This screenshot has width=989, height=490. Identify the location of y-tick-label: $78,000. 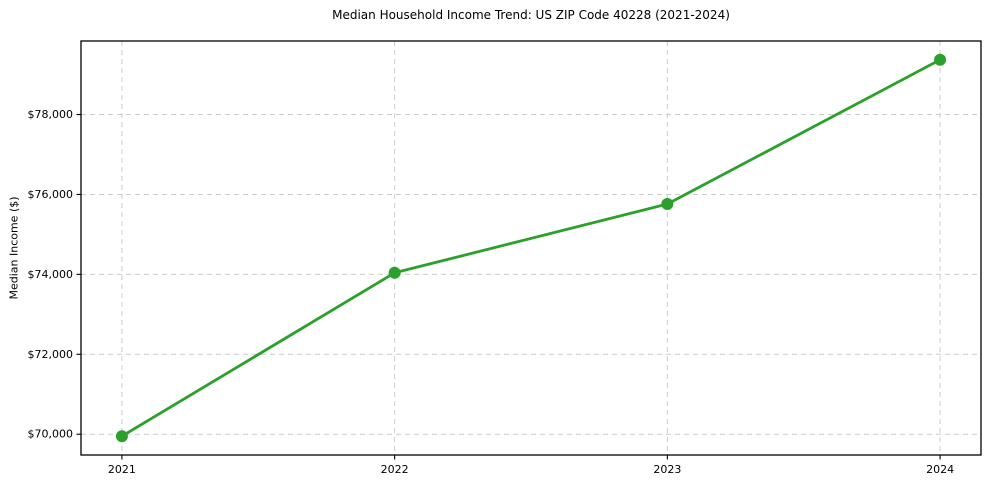
(51, 114).